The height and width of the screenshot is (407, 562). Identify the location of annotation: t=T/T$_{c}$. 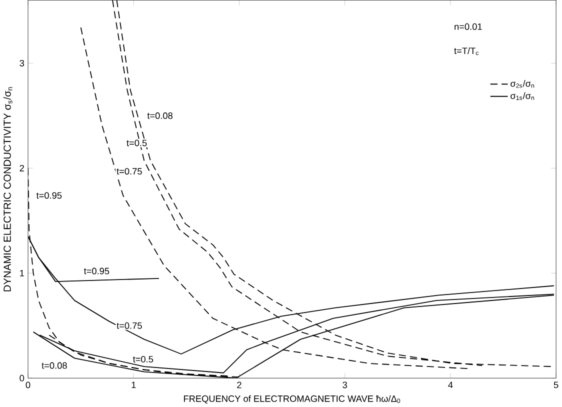
(466, 51).